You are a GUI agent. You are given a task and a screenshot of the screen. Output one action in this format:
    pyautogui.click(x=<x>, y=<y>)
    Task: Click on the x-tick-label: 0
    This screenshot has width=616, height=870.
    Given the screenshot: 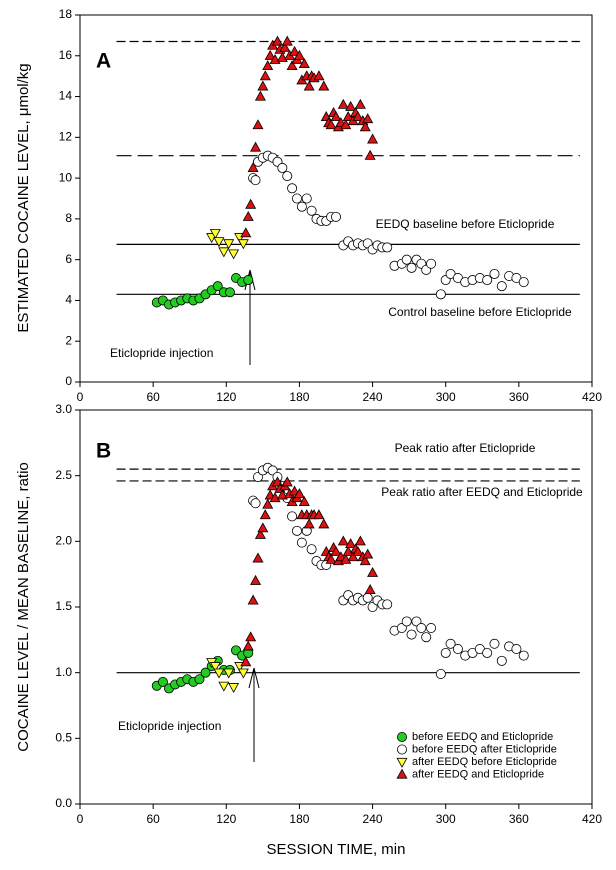 What is the action you would take?
    pyautogui.click(x=80, y=819)
    